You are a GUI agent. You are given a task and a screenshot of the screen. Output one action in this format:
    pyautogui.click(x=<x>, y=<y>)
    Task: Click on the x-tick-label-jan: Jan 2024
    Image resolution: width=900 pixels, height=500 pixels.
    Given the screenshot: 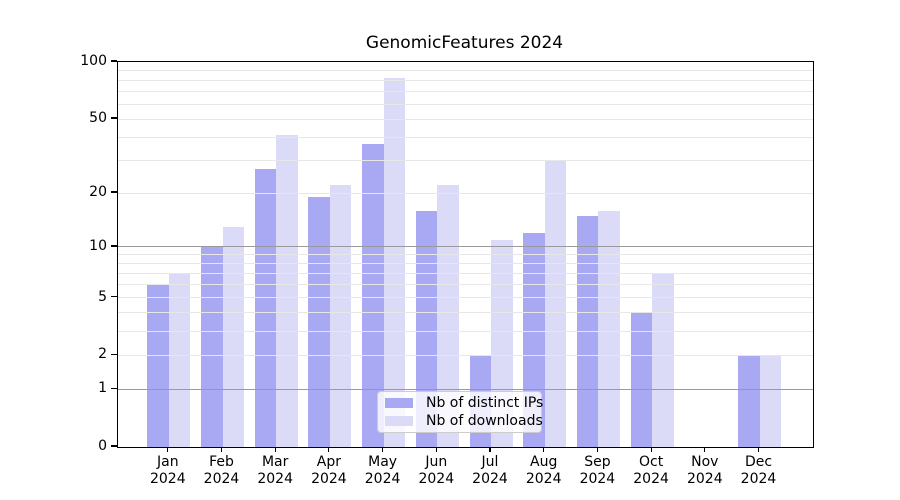 What is the action you would take?
    pyautogui.click(x=167, y=470)
    